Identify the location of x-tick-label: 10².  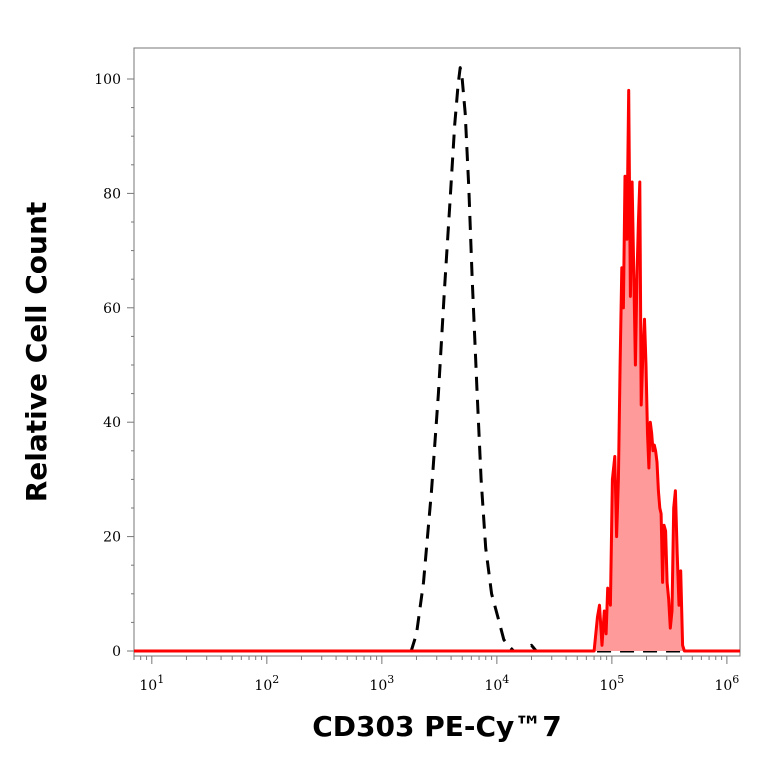
(266, 683).